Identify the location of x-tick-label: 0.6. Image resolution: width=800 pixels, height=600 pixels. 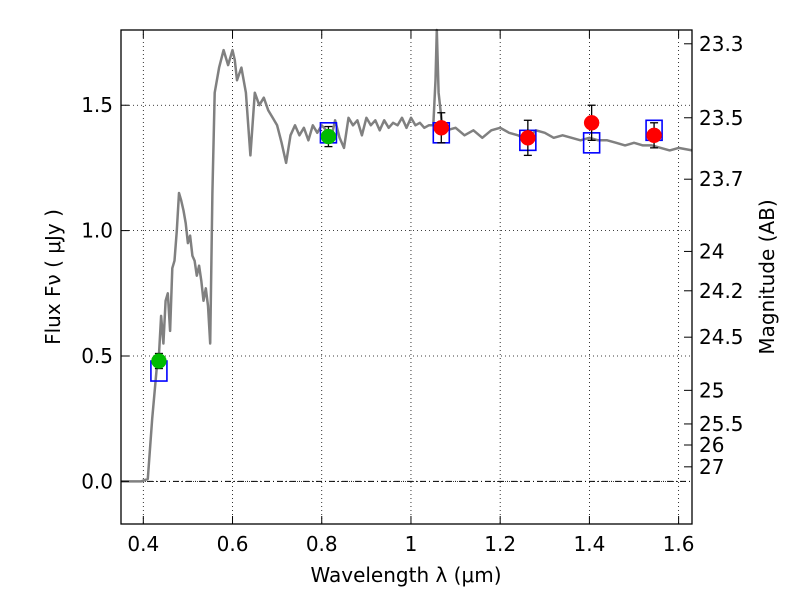
(233, 544).